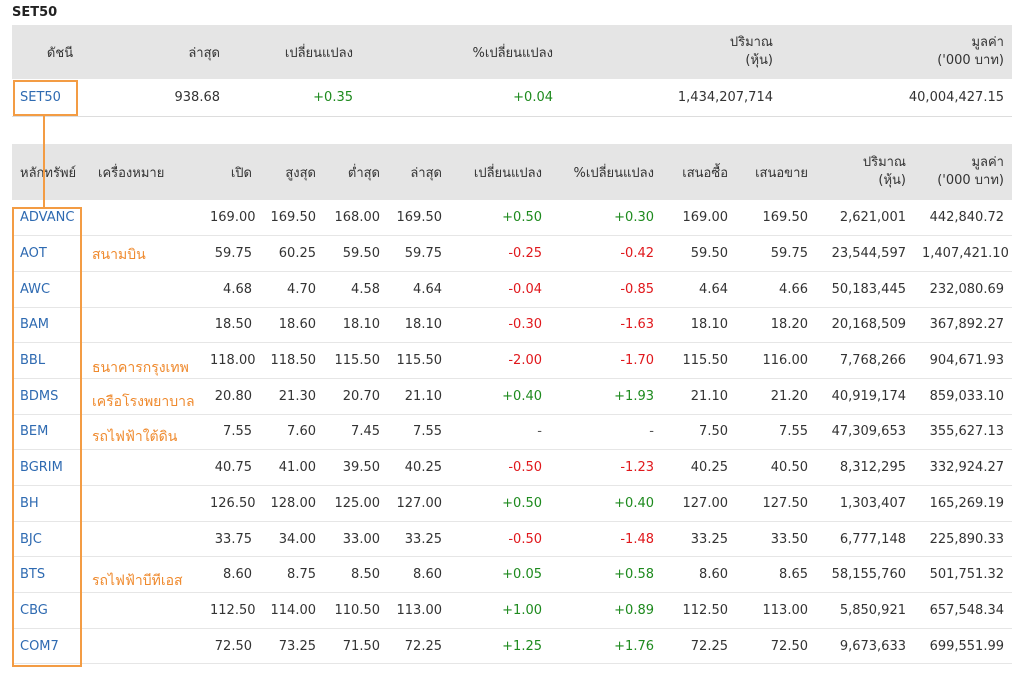 The image size is (1024, 675). Describe the element at coordinates (297, 254) in the screenshot. I see `stock-high: 60.25` at that location.